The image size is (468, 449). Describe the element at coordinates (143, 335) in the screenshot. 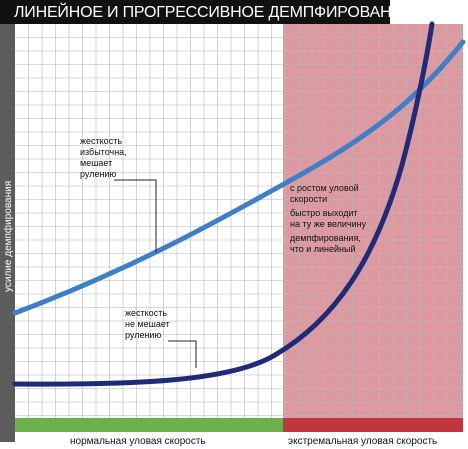

I see `note-progressive-3: рулению` at that location.